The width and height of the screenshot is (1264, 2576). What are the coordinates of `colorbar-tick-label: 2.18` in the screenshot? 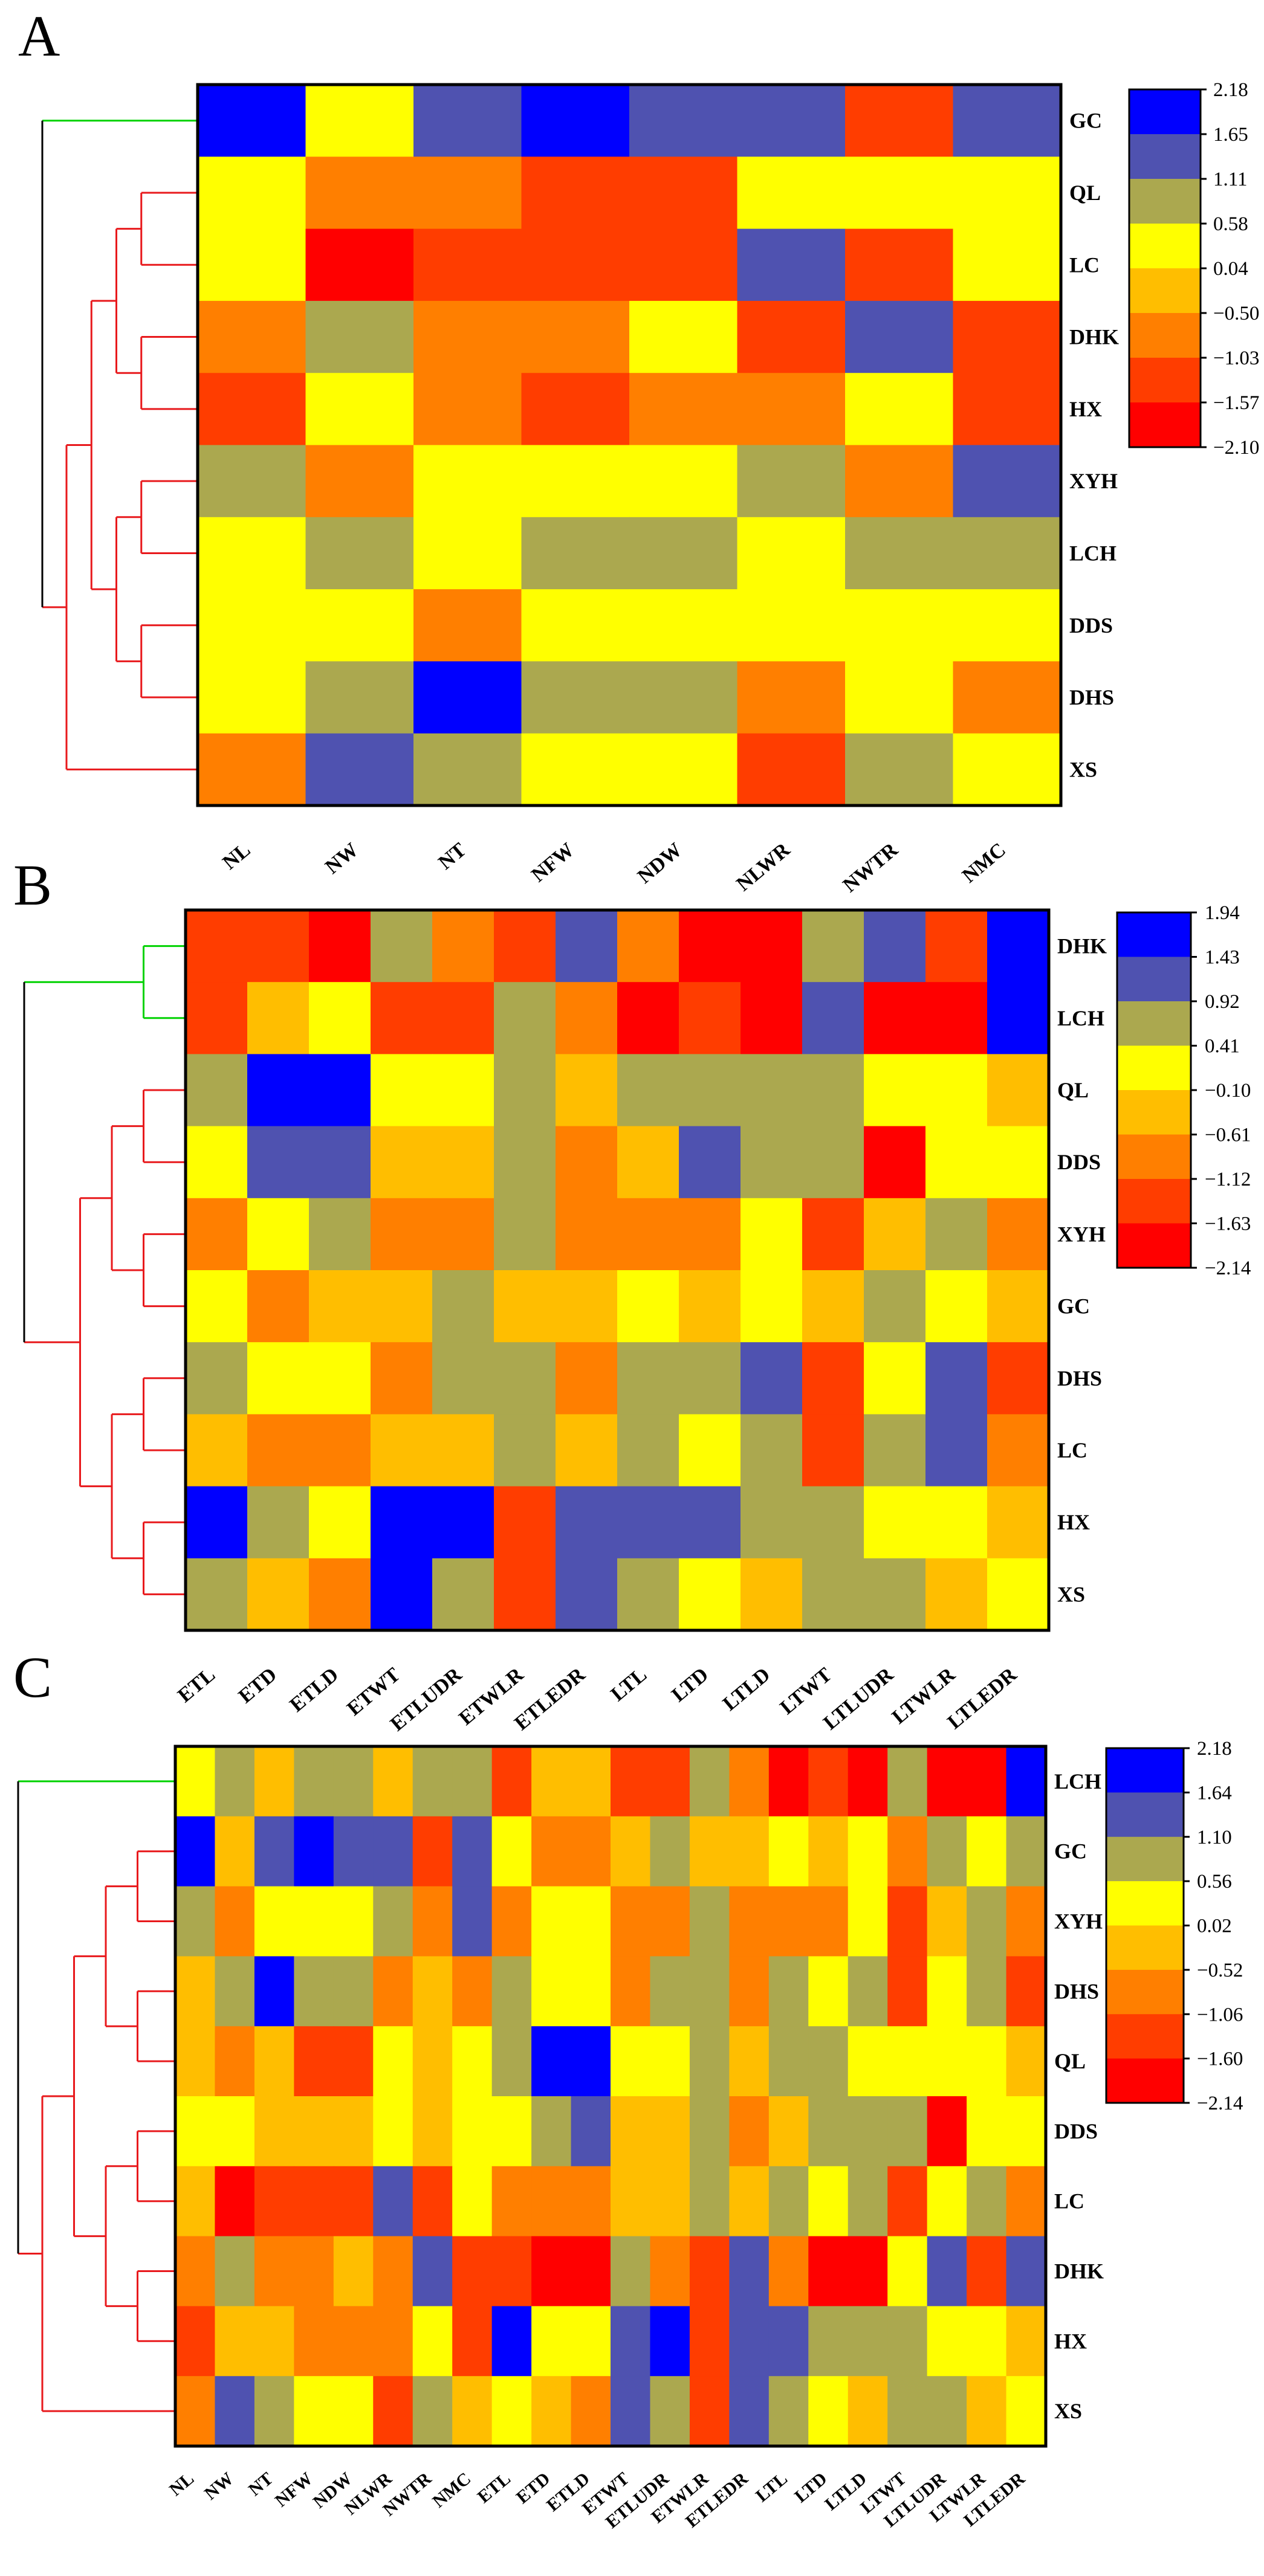 It's located at (1214, 1749).